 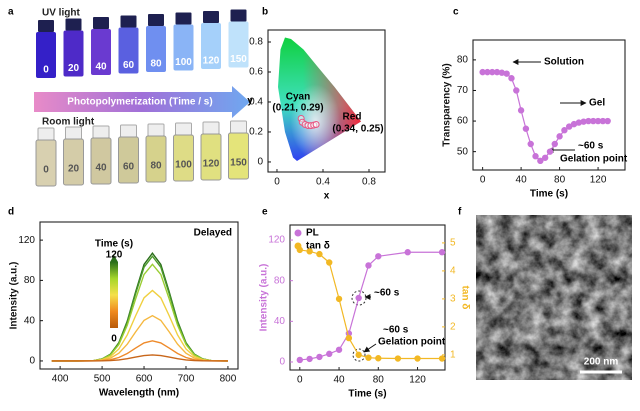 I want to click on y2-tick-label: 1, so click(x=453, y=355).